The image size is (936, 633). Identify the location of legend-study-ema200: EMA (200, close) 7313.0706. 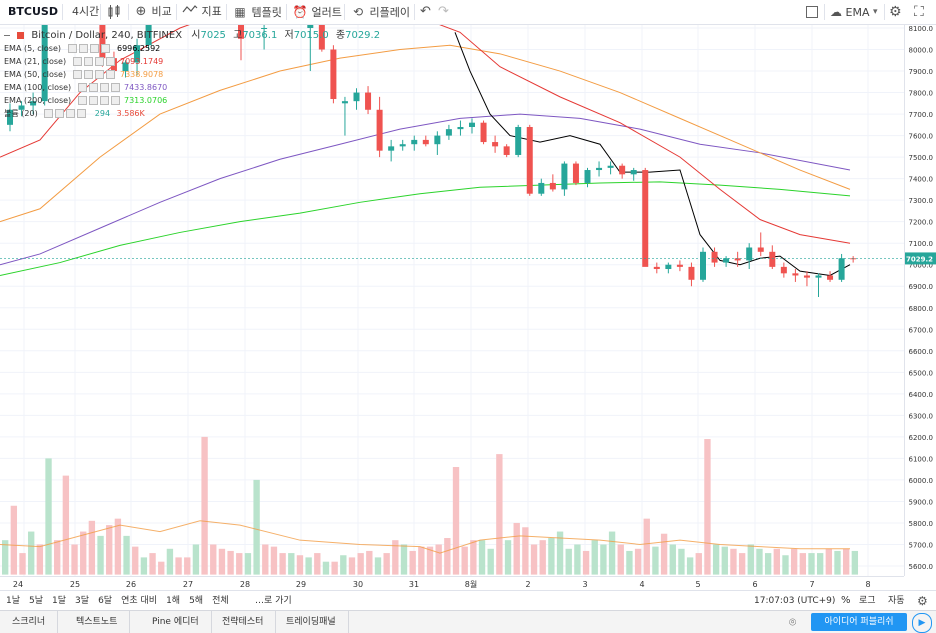
(192, 100).